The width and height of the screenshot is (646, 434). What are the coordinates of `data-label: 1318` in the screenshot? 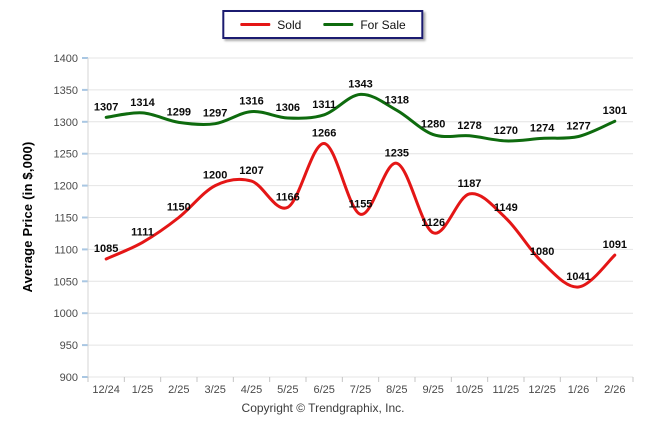 It's located at (397, 100).